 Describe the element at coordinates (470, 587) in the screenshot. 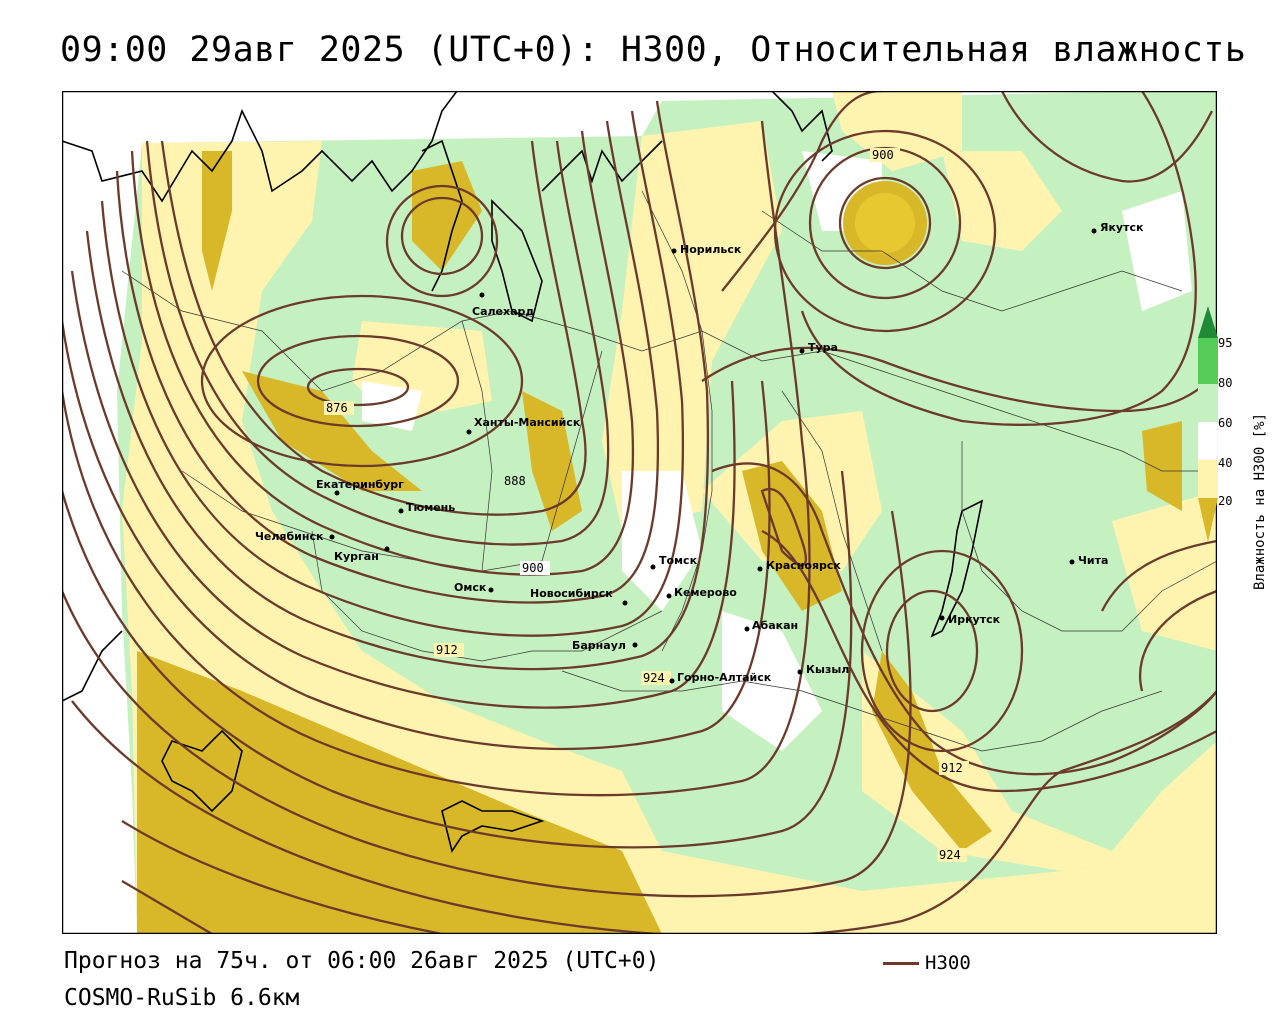

I see `city-omsk: Омск` at that location.